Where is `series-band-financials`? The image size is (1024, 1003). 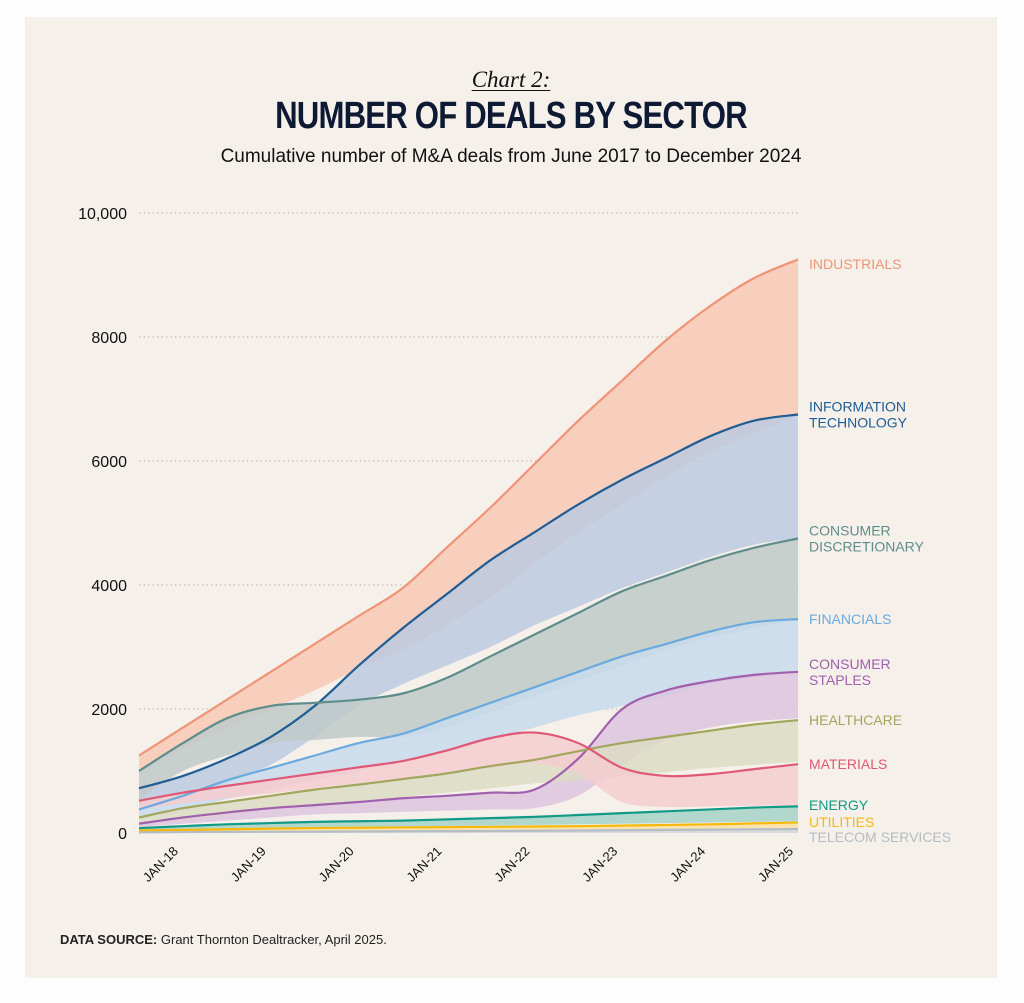
series-band-financials is located at coordinates (468, 718).